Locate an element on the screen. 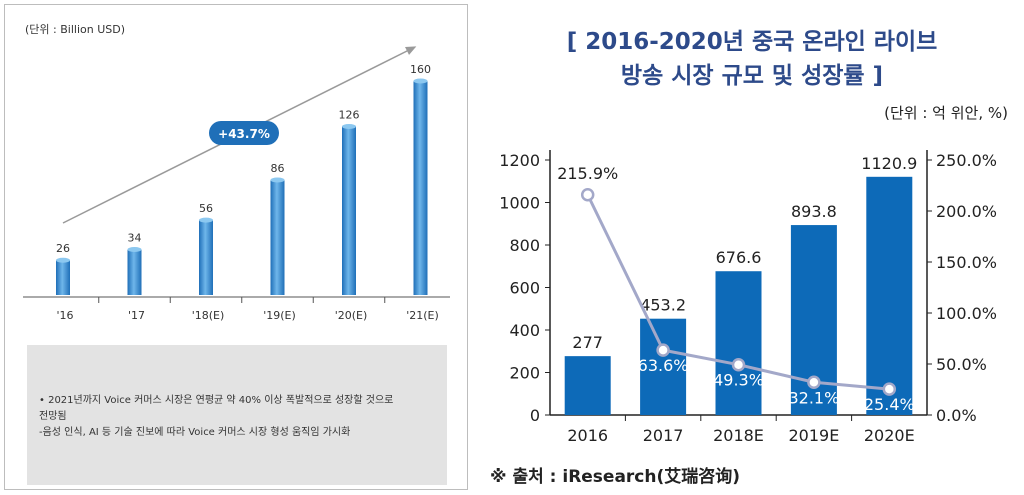 The image size is (1024, 495). left-category-label: '17 is located at coordinates (136, 315).